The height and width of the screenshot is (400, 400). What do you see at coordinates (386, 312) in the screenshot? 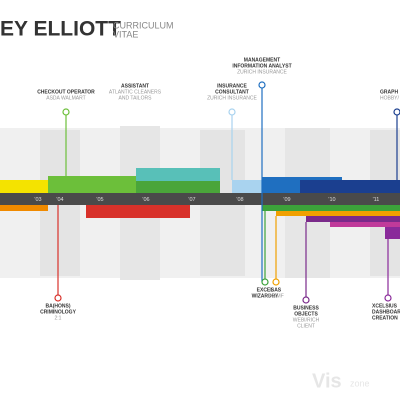
I see `item-text: DASHBOARD` at bounding box center [386, 312].